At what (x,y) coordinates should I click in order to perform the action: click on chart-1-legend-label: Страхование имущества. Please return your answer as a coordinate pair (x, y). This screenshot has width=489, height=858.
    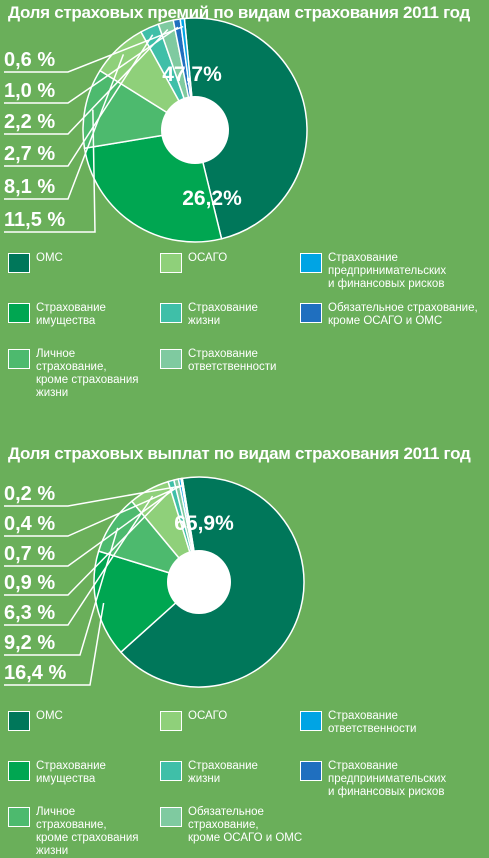
    Looking at the image, I should click on (71, 314).